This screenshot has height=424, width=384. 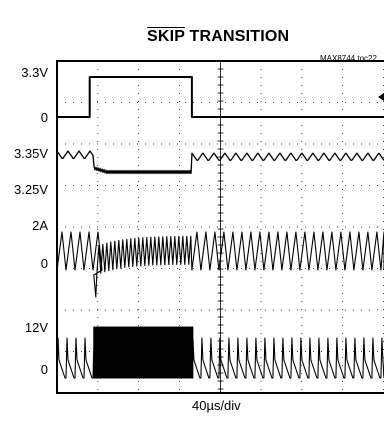 I want to click on figure-tag: MAX8744 toc22, so click(x=348, y=58).